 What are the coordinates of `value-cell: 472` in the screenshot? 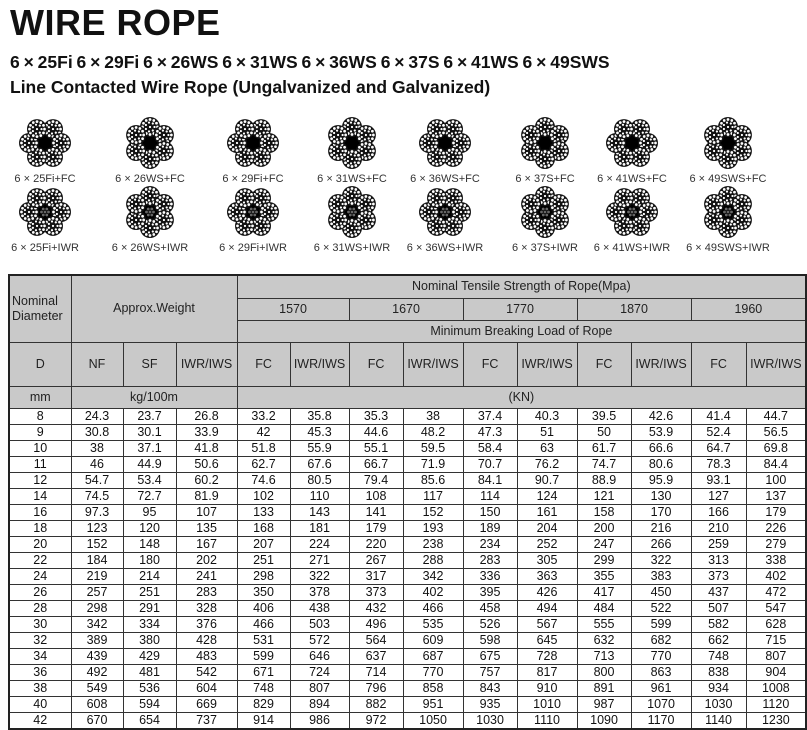 It's located at (776, 592).